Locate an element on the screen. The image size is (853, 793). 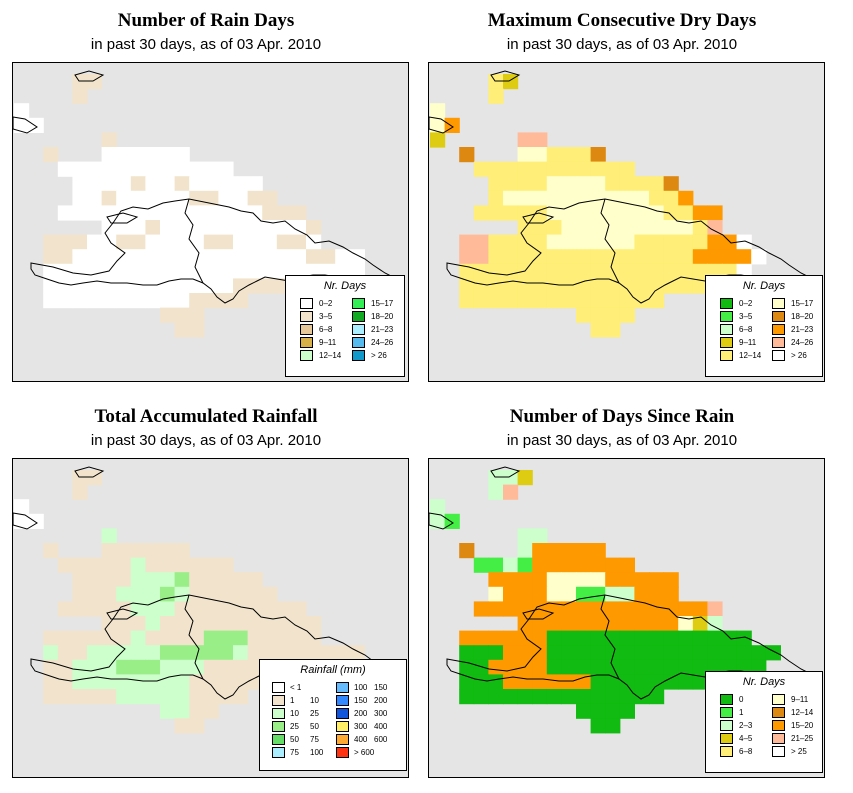
legend-item: 3–5 is located at coordinates (324, 317).